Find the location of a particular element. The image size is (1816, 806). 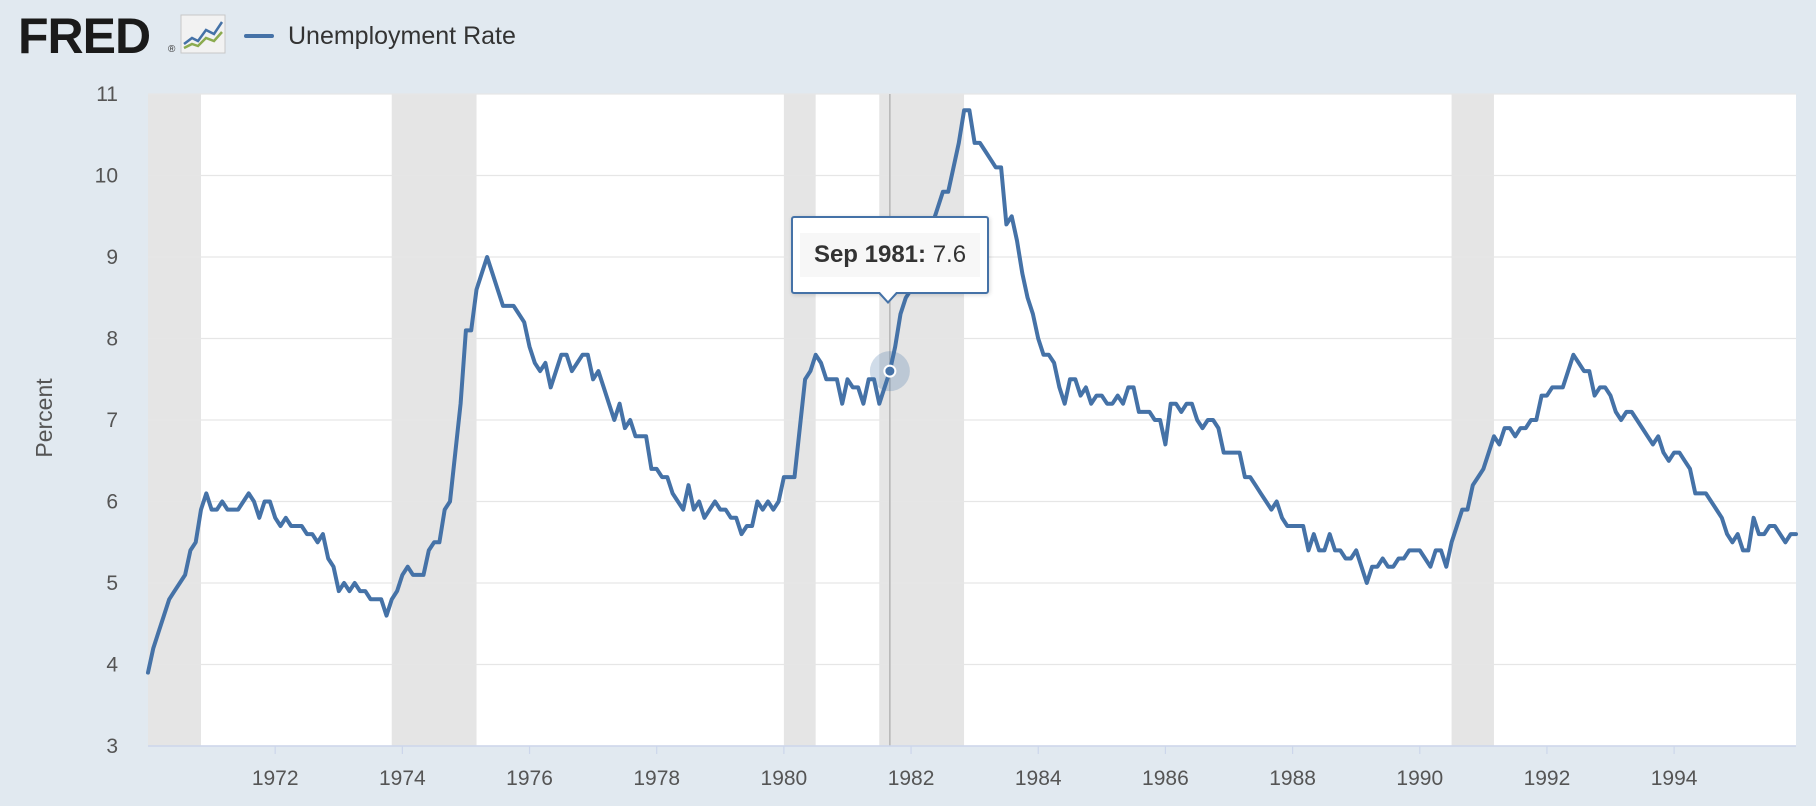

highlight-point is located at coordinates (890, 371).